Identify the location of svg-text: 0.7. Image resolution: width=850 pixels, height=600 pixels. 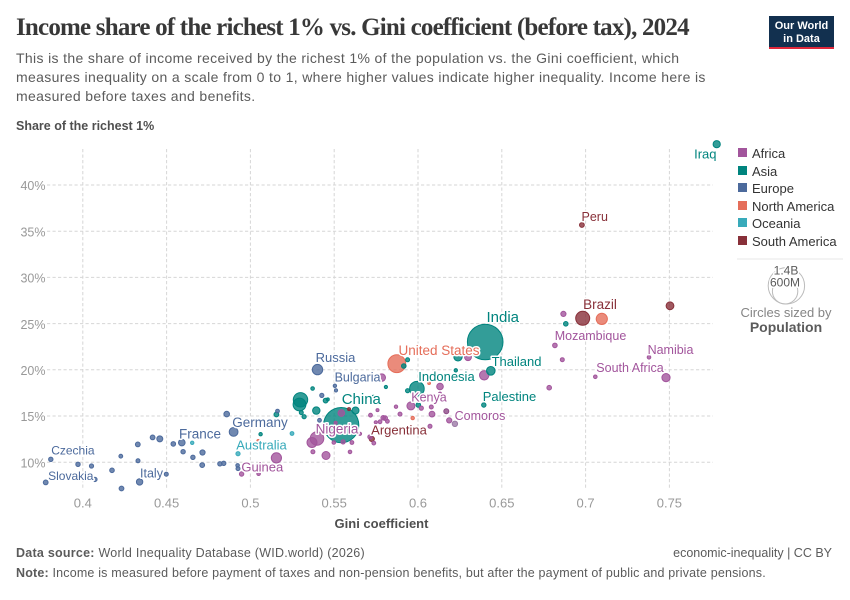
(586, 503).